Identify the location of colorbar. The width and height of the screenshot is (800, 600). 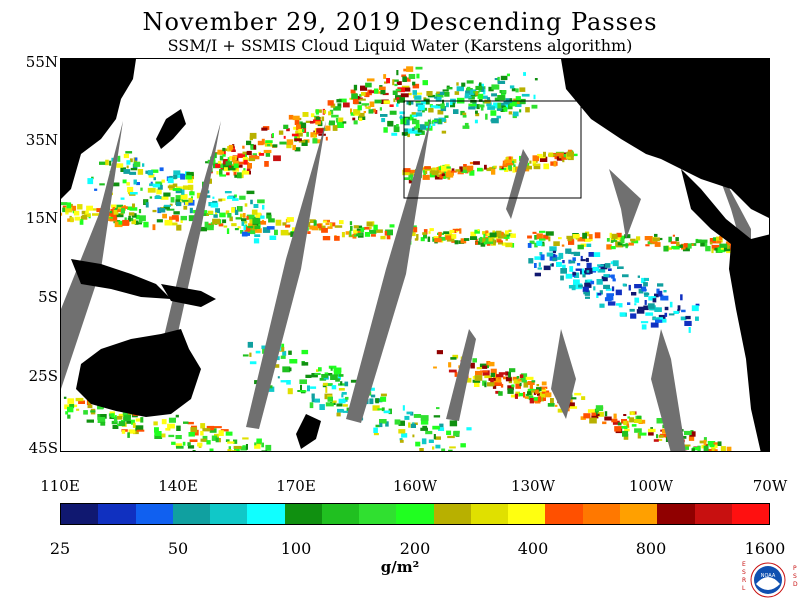
(415, 514).